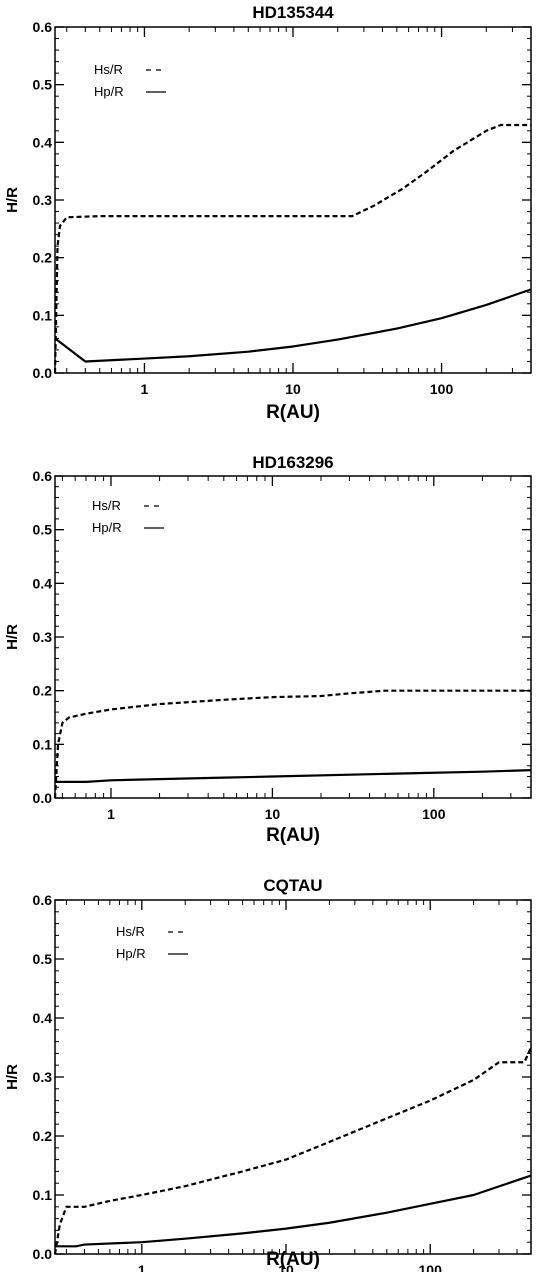 The image size is (536, 1277). What do you see at coordinates (292, 885) in the screenshot?
I see `chart-title: CQTAU` at bounding box center [292, 885].